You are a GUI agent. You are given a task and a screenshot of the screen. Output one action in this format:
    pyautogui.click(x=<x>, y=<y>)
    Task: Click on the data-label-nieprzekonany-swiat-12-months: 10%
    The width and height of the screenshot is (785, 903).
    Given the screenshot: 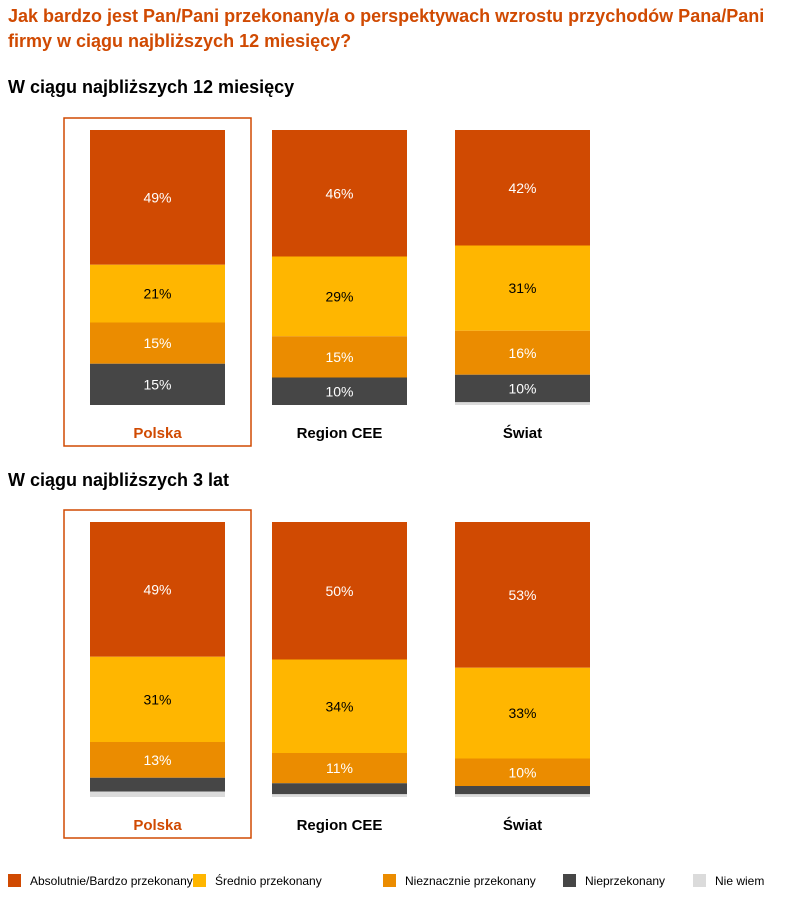 What is the action you would take?
    pyautogui.click(x=522, y=389)
    